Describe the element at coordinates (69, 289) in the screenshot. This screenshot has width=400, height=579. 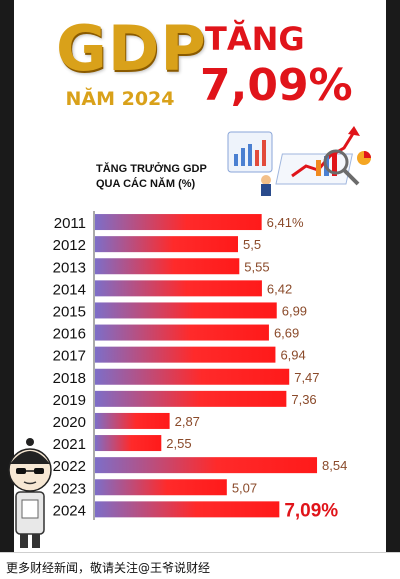
I see `year-tick-label: 2014` at that location.